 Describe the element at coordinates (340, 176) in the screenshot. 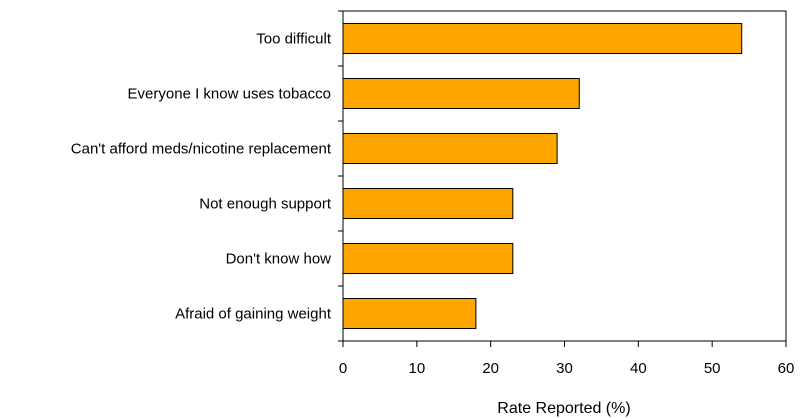

I see `y-axis-ticks` at that location.